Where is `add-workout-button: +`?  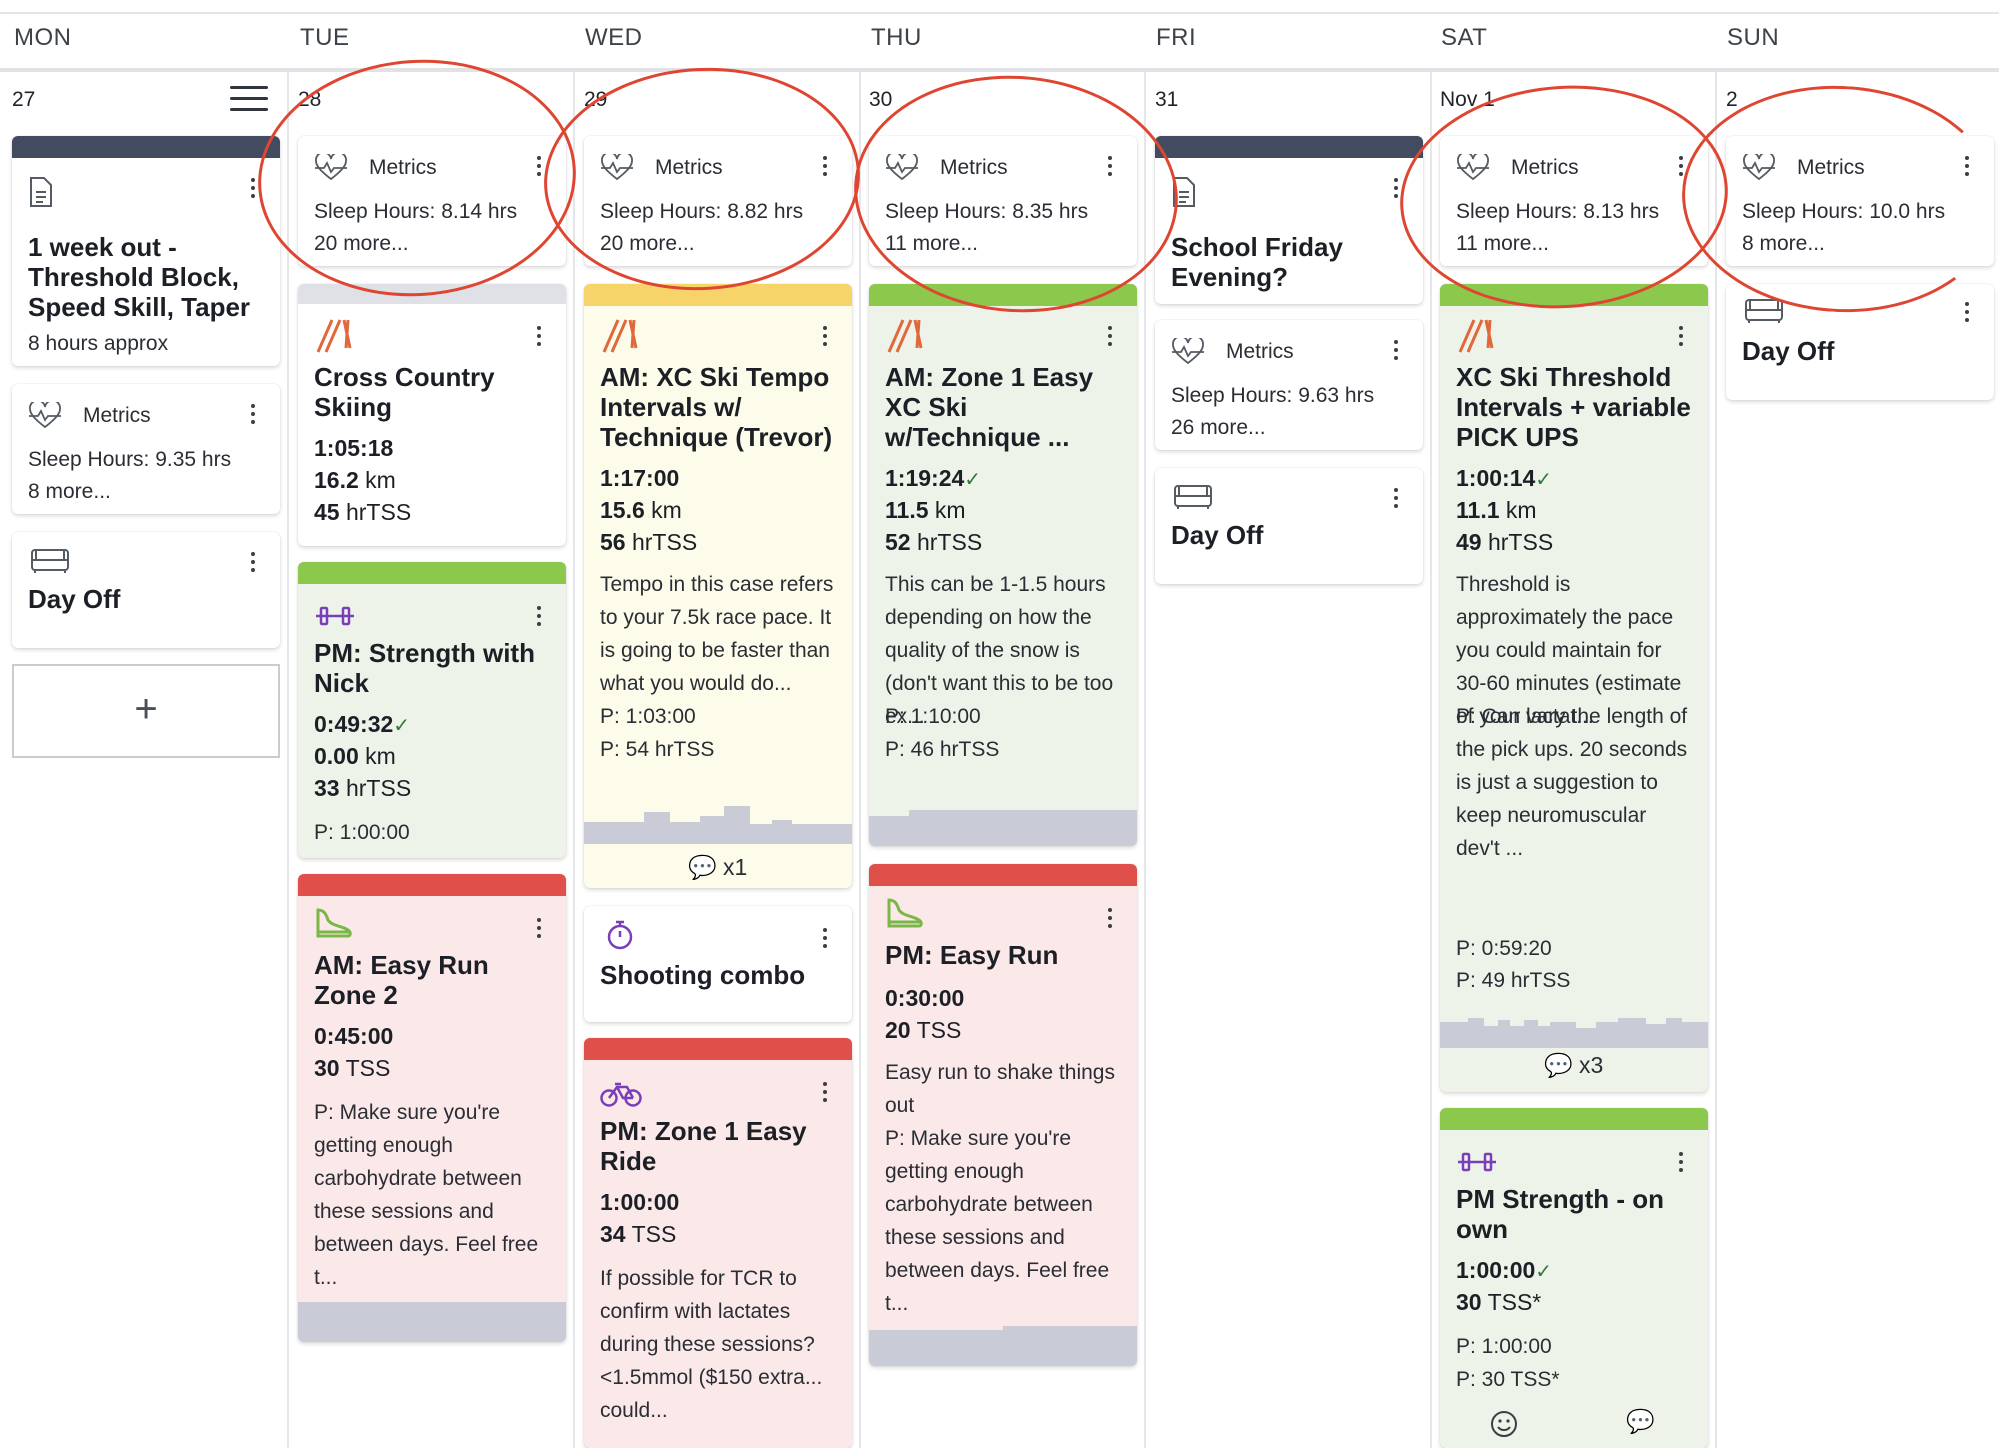
add-workout-button: + is located at coordinates (146, 711).